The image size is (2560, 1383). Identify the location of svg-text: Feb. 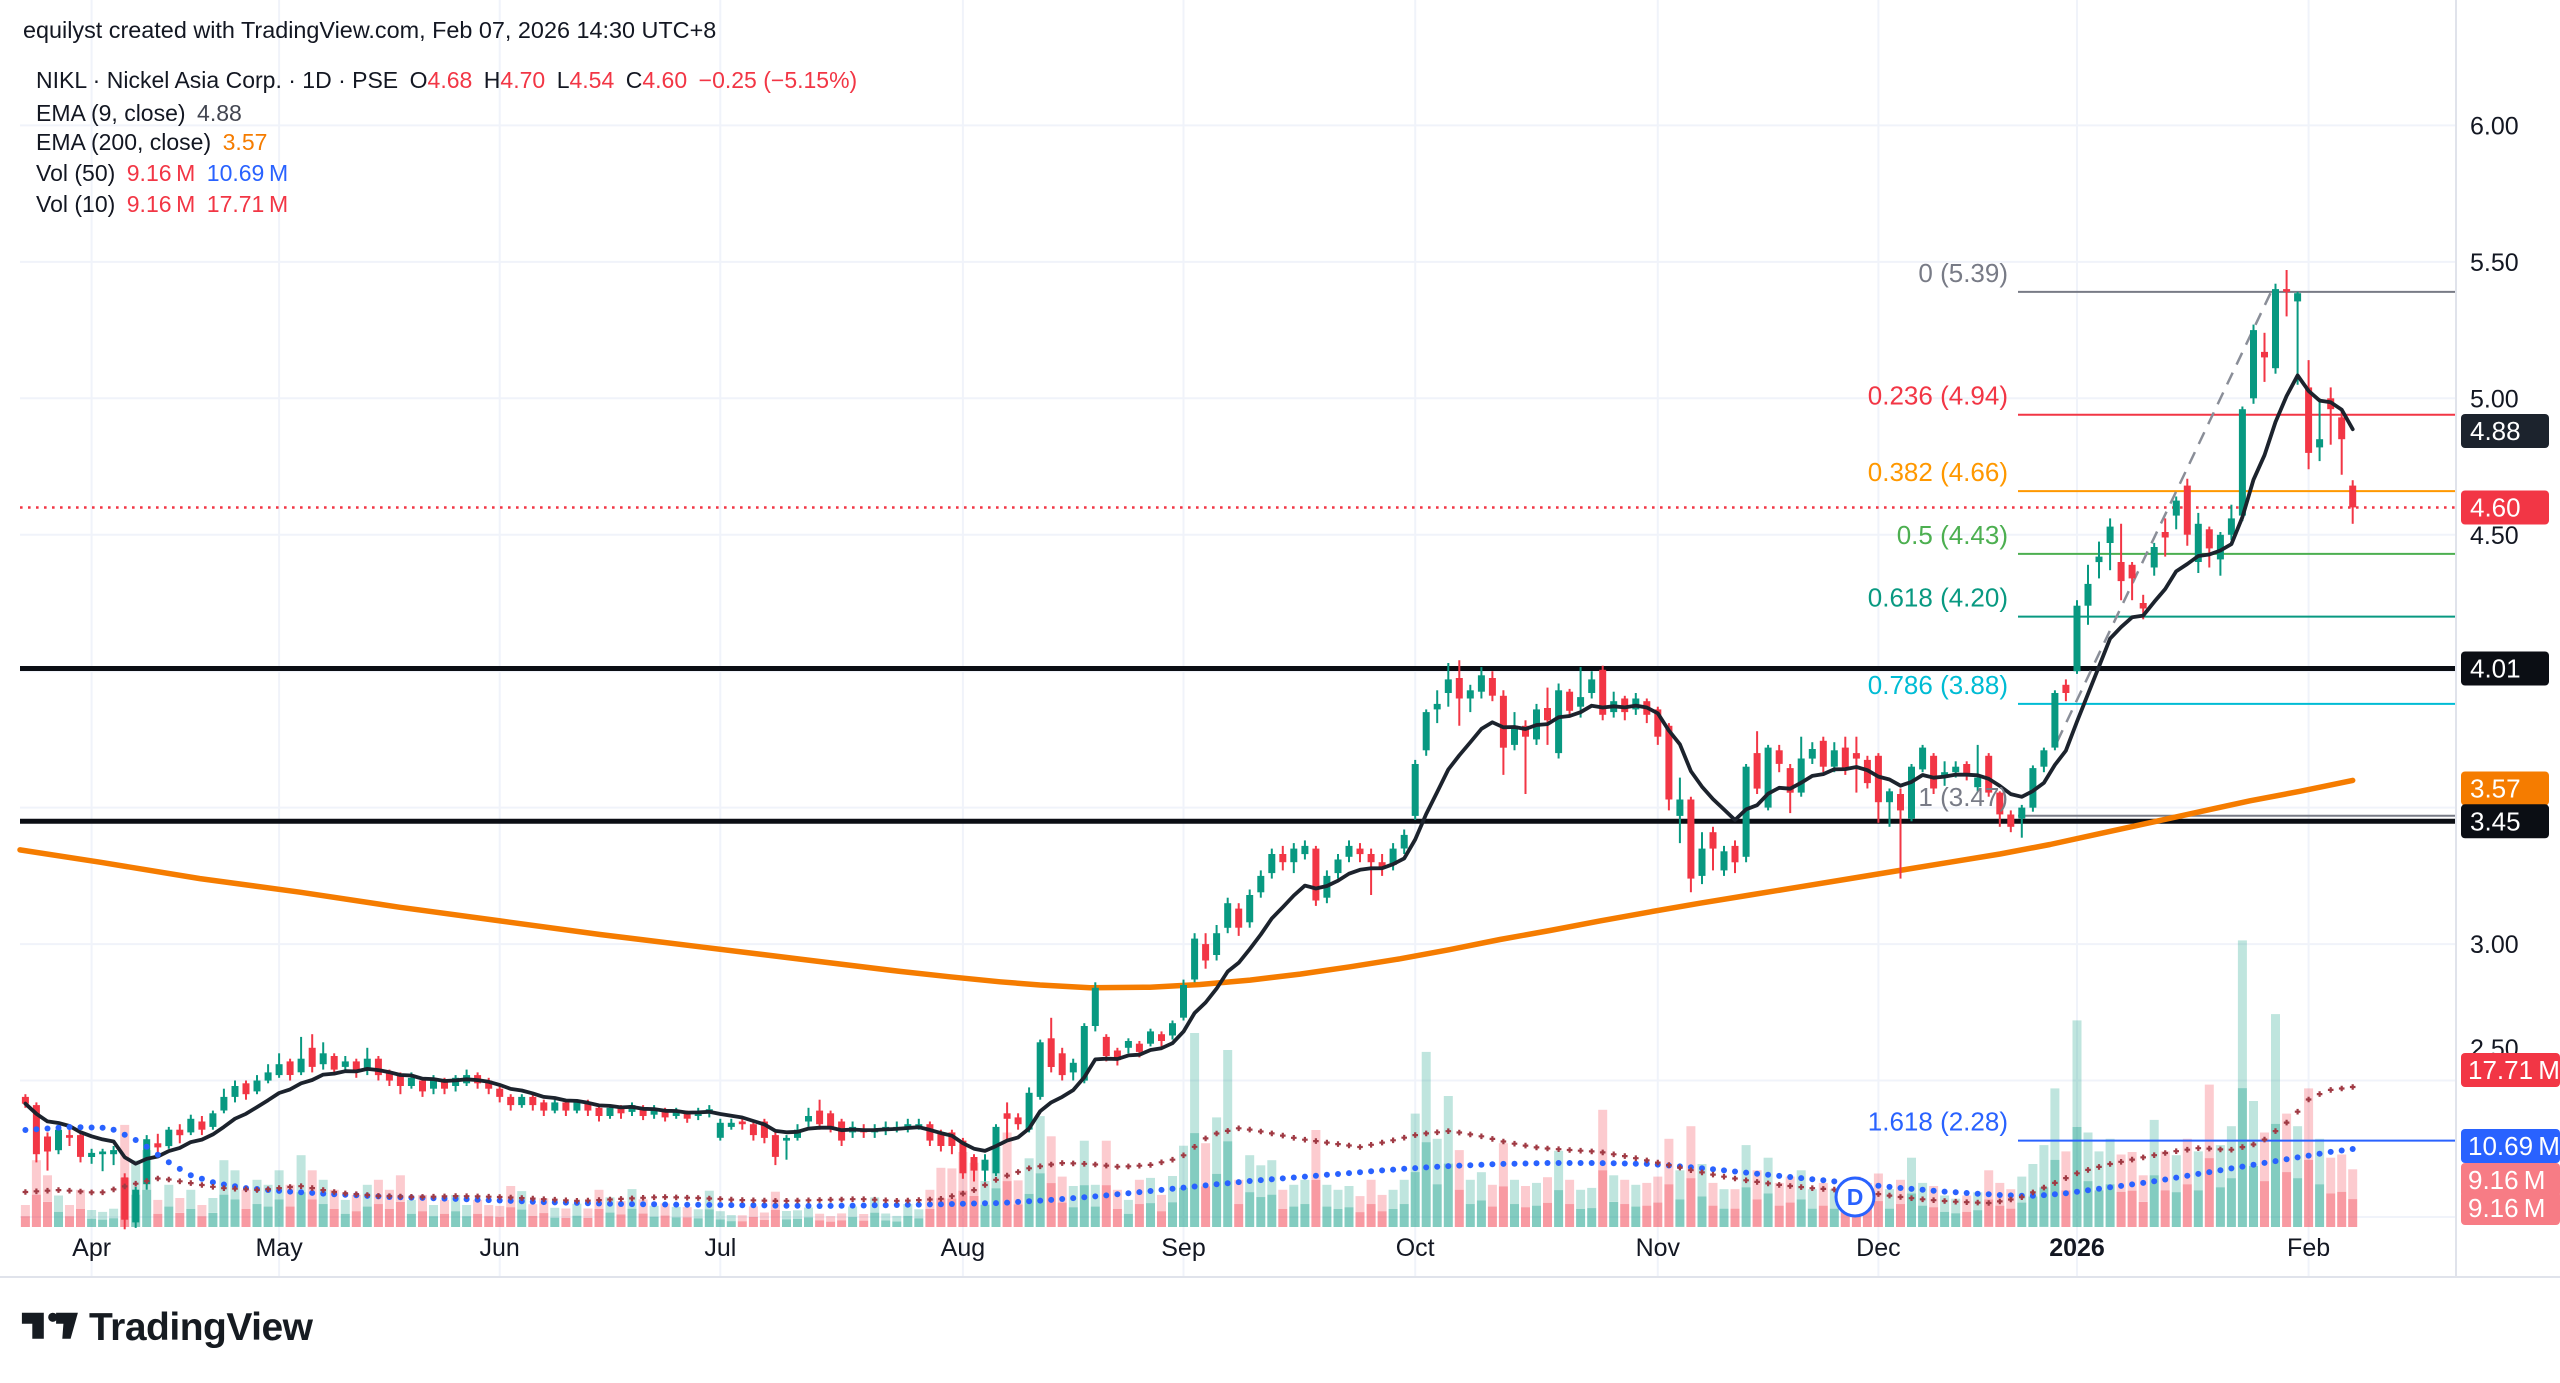
(2308, 1248).